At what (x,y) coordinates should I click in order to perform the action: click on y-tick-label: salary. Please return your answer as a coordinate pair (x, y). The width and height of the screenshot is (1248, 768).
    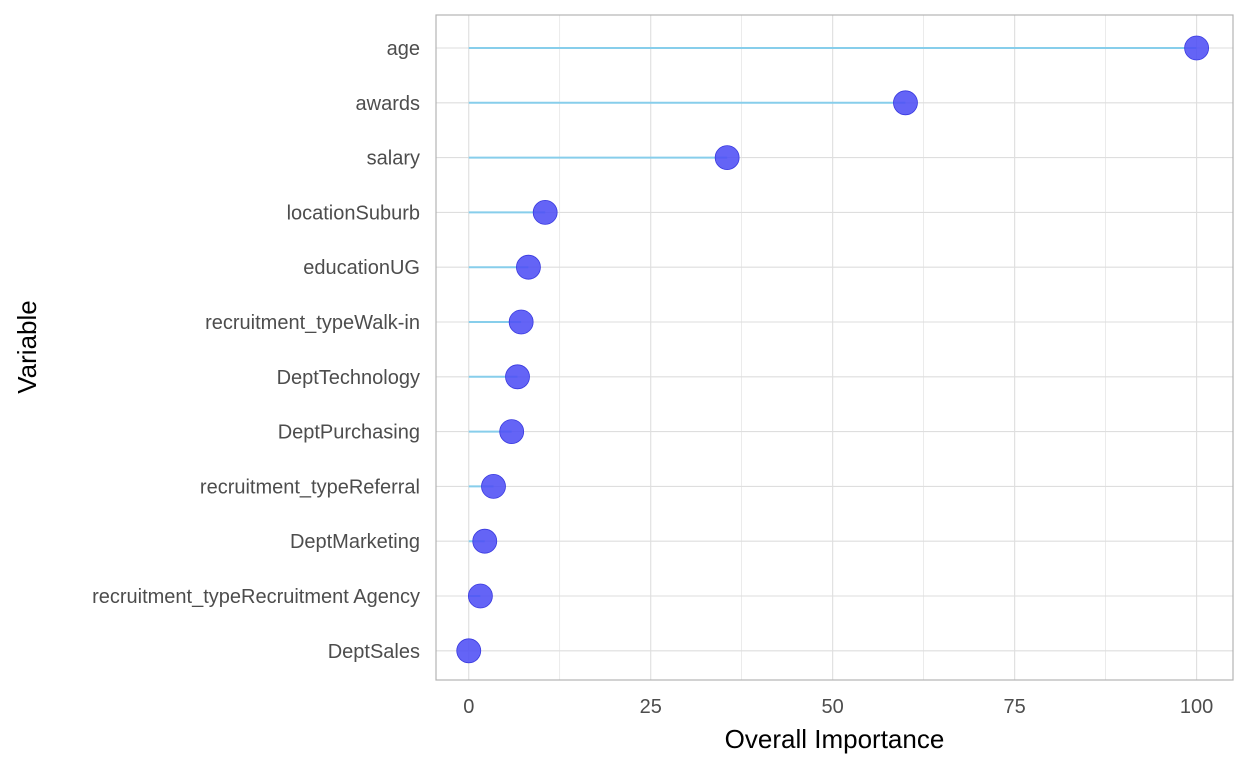
    Looking at the image, I should click on (393, 159).